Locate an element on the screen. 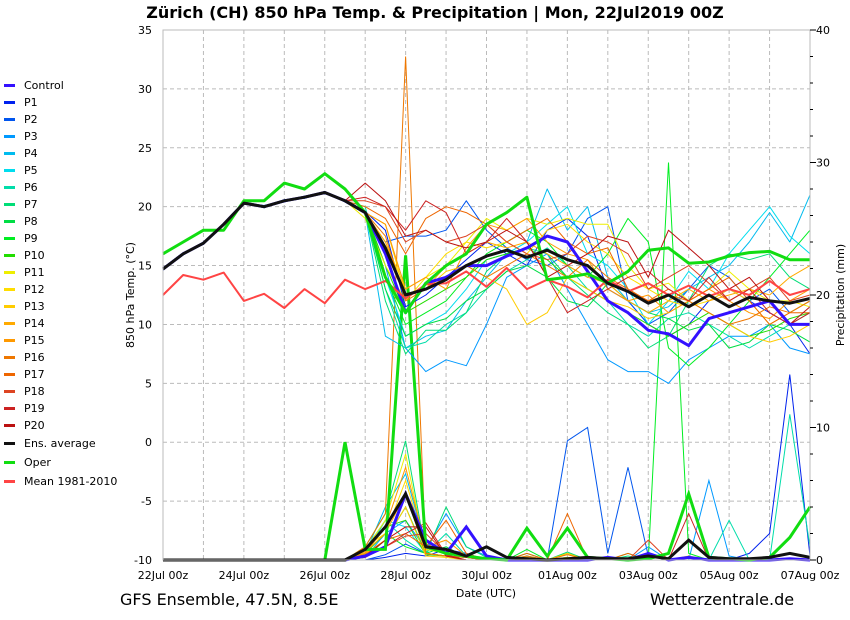 This screenshot has width=850, height=620. y-tick-label: 35 is located at coordinates (145, 30).